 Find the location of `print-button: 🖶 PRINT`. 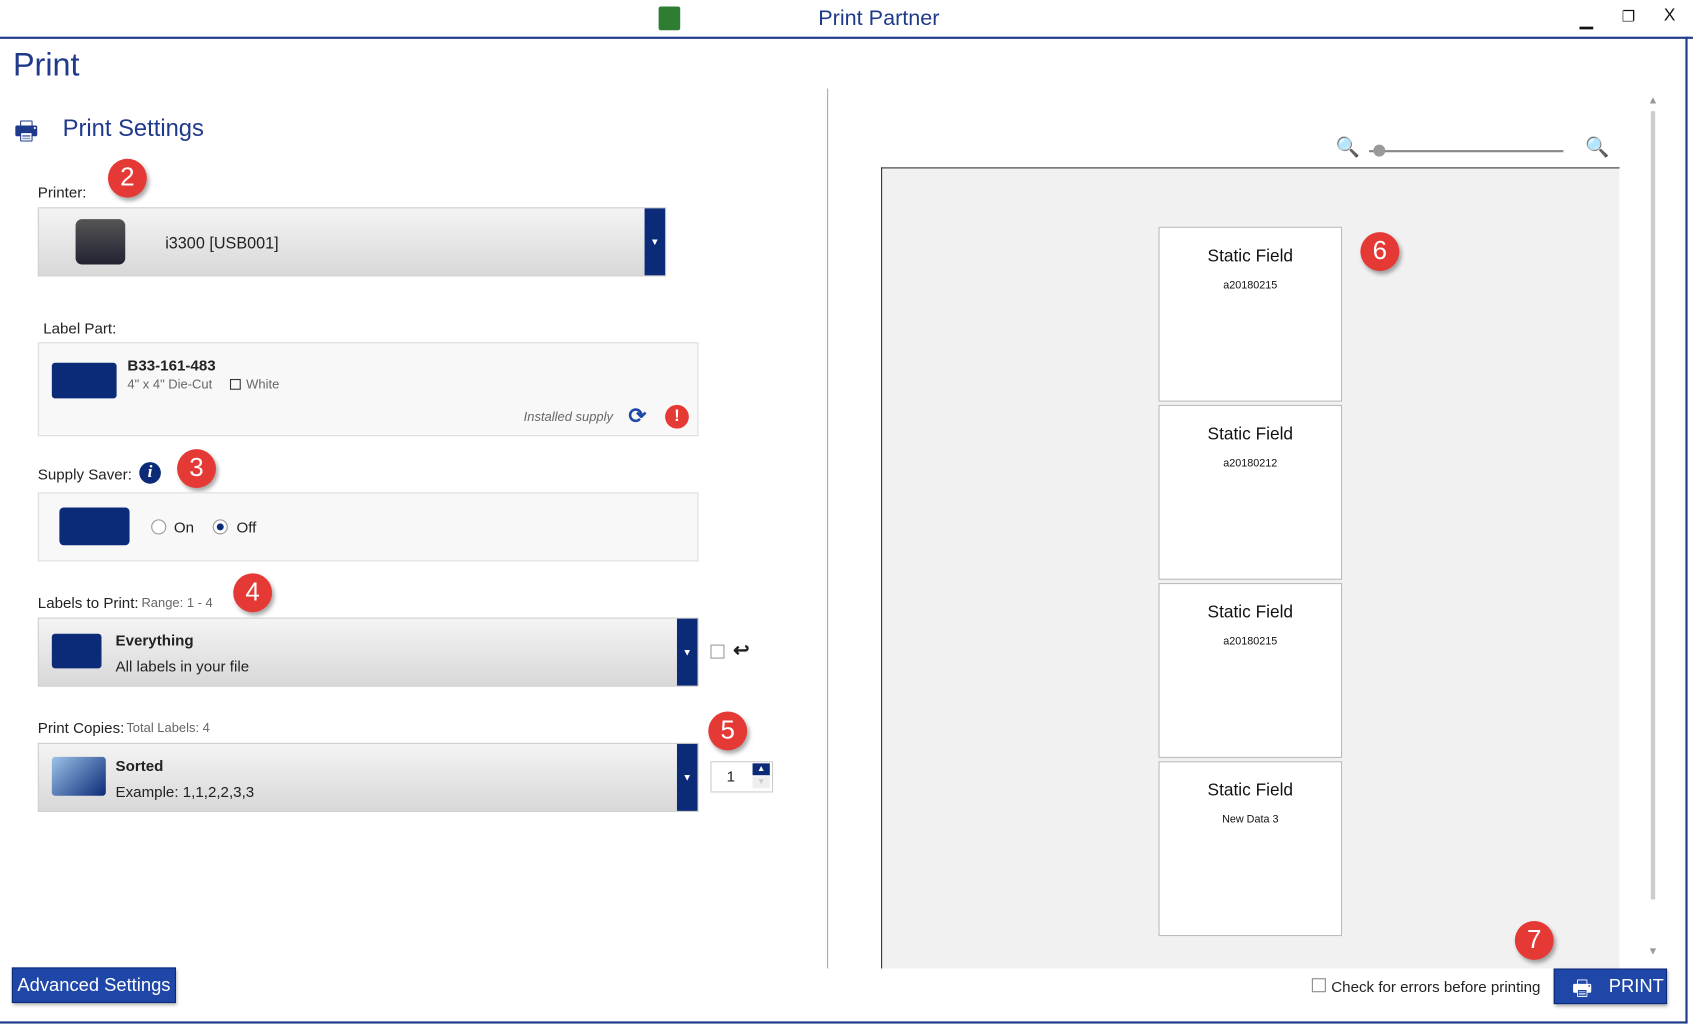

print-button: 🖶 PRINT is located at coordinates (1610, 986).